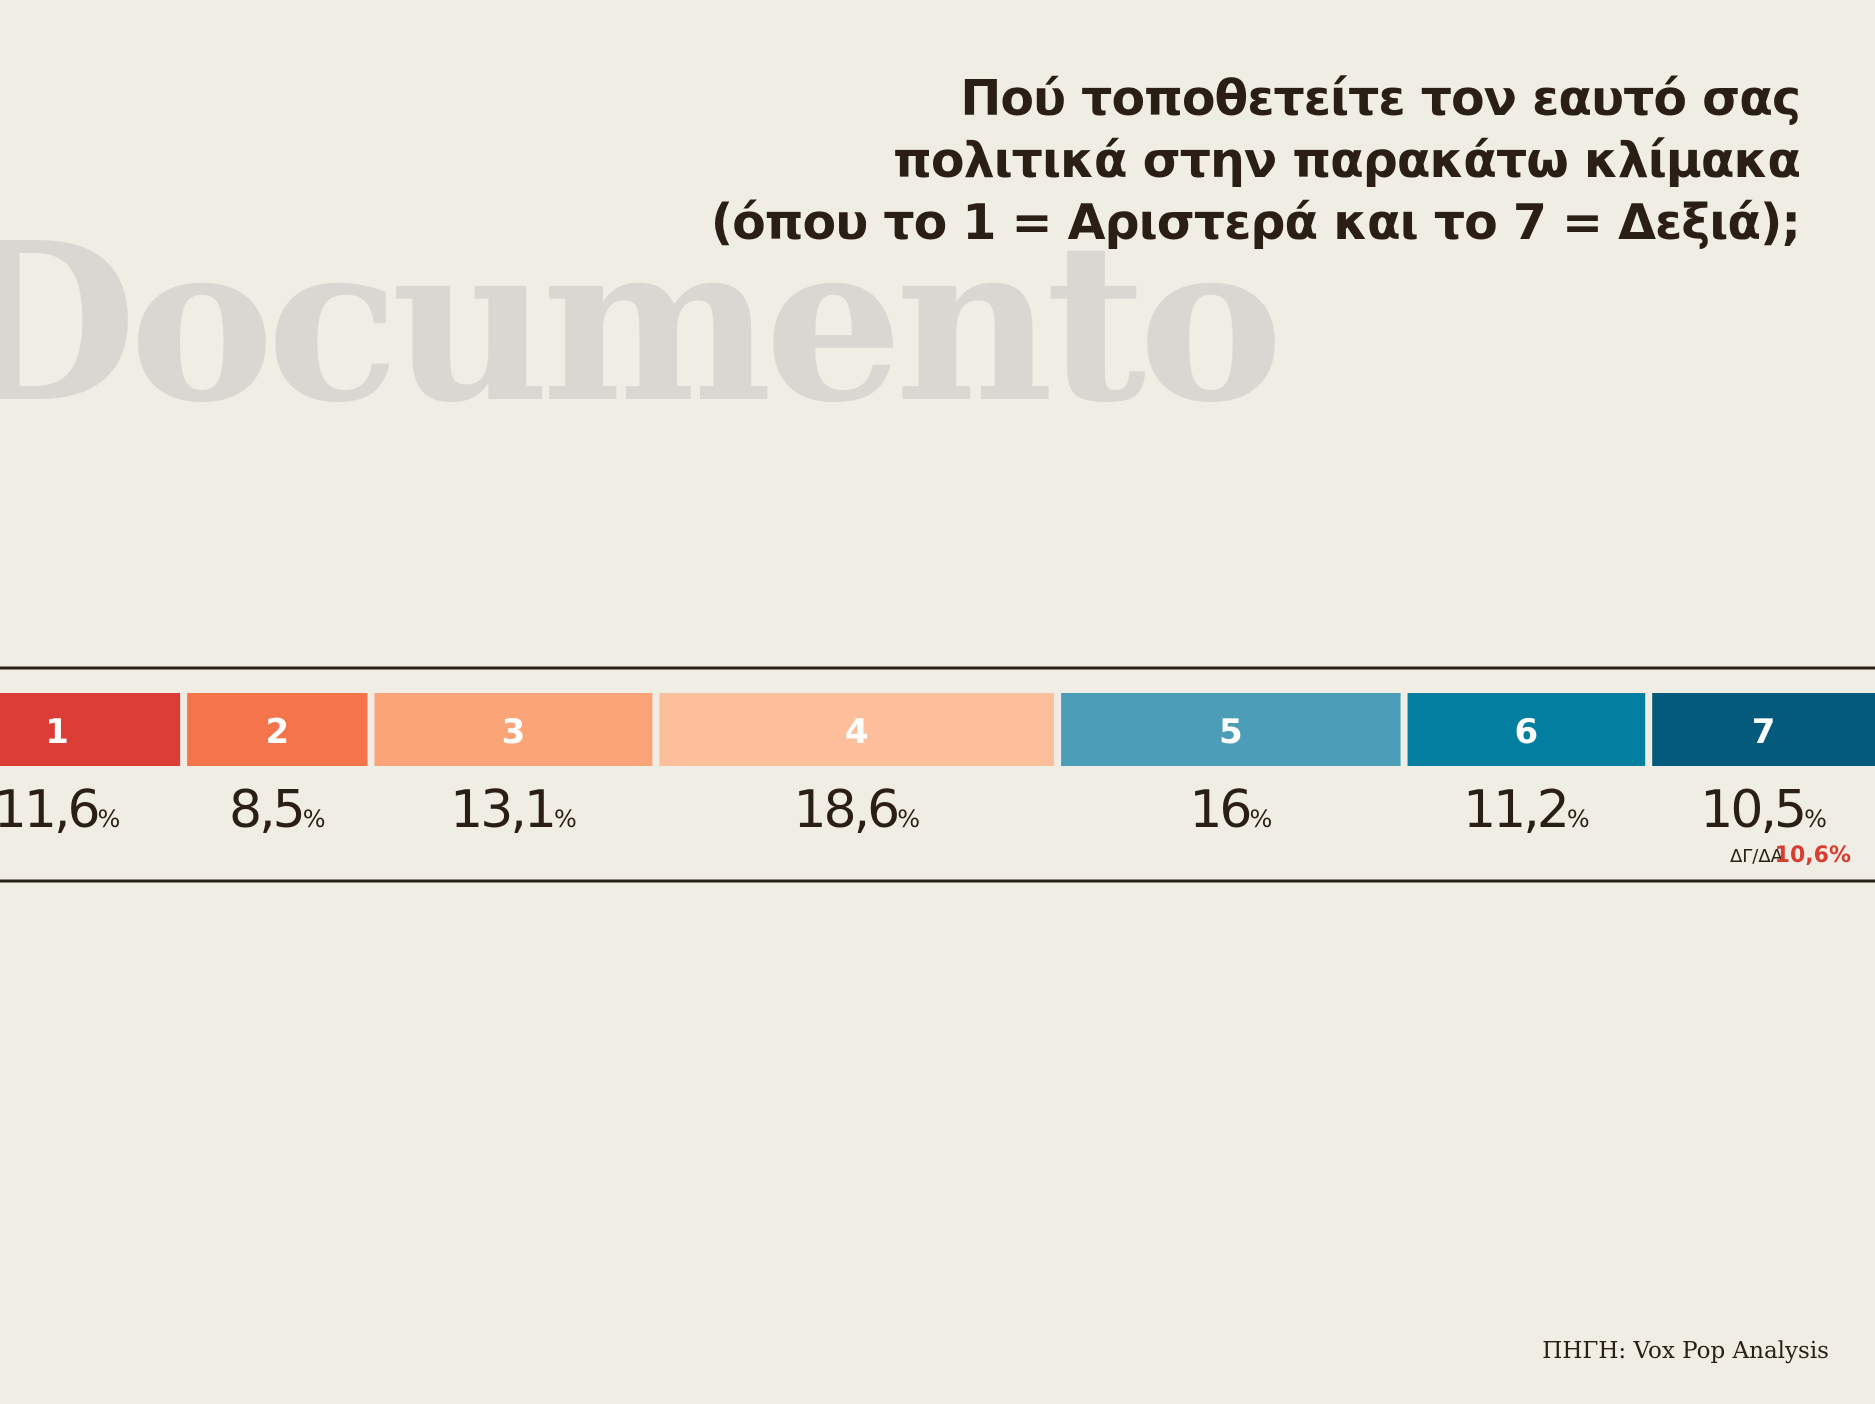  I want to click on value-label-2: 8,5%, so click(277, 810).